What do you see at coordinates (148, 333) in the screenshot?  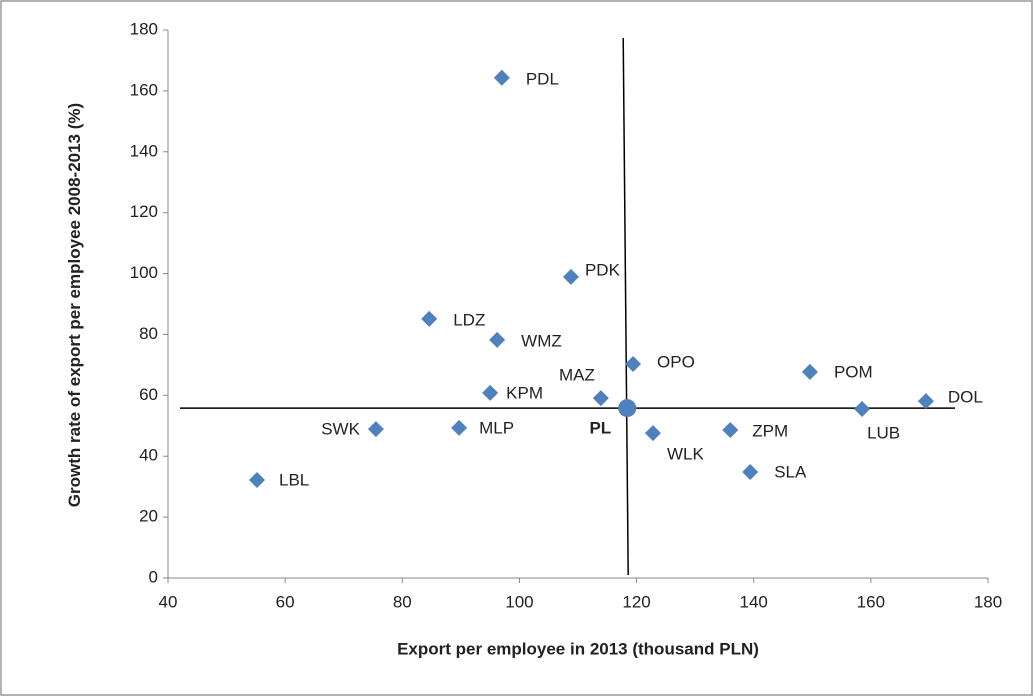 I see `y-tick-label: 80` at bounding box center [148, 333].